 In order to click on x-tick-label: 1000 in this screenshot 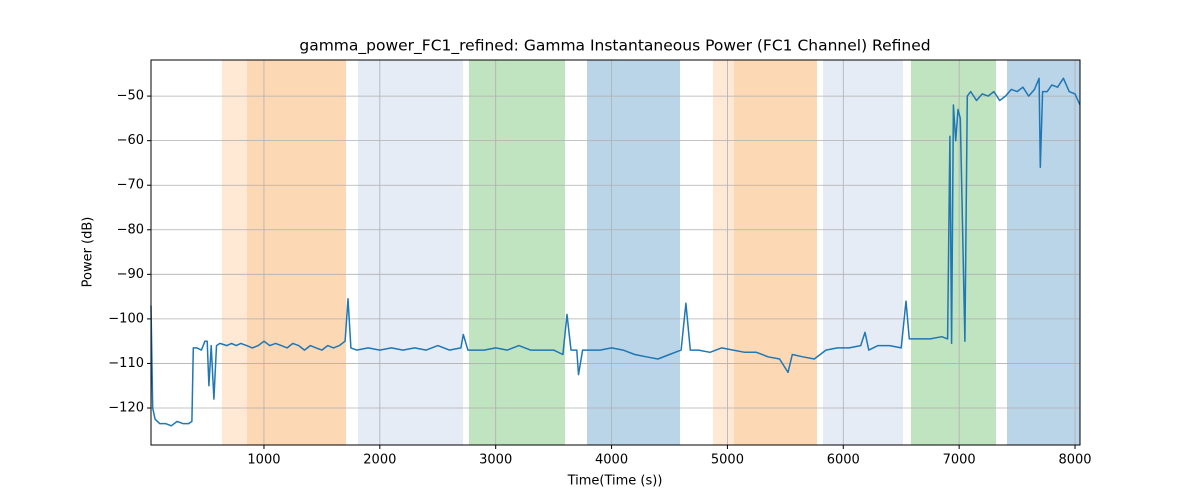, I will do `click(263, 460)`.